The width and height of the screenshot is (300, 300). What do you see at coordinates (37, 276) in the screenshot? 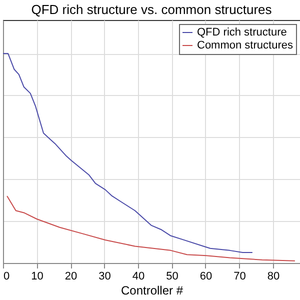
I see `x-tick-label: 10` at bounding box center [37, 276].